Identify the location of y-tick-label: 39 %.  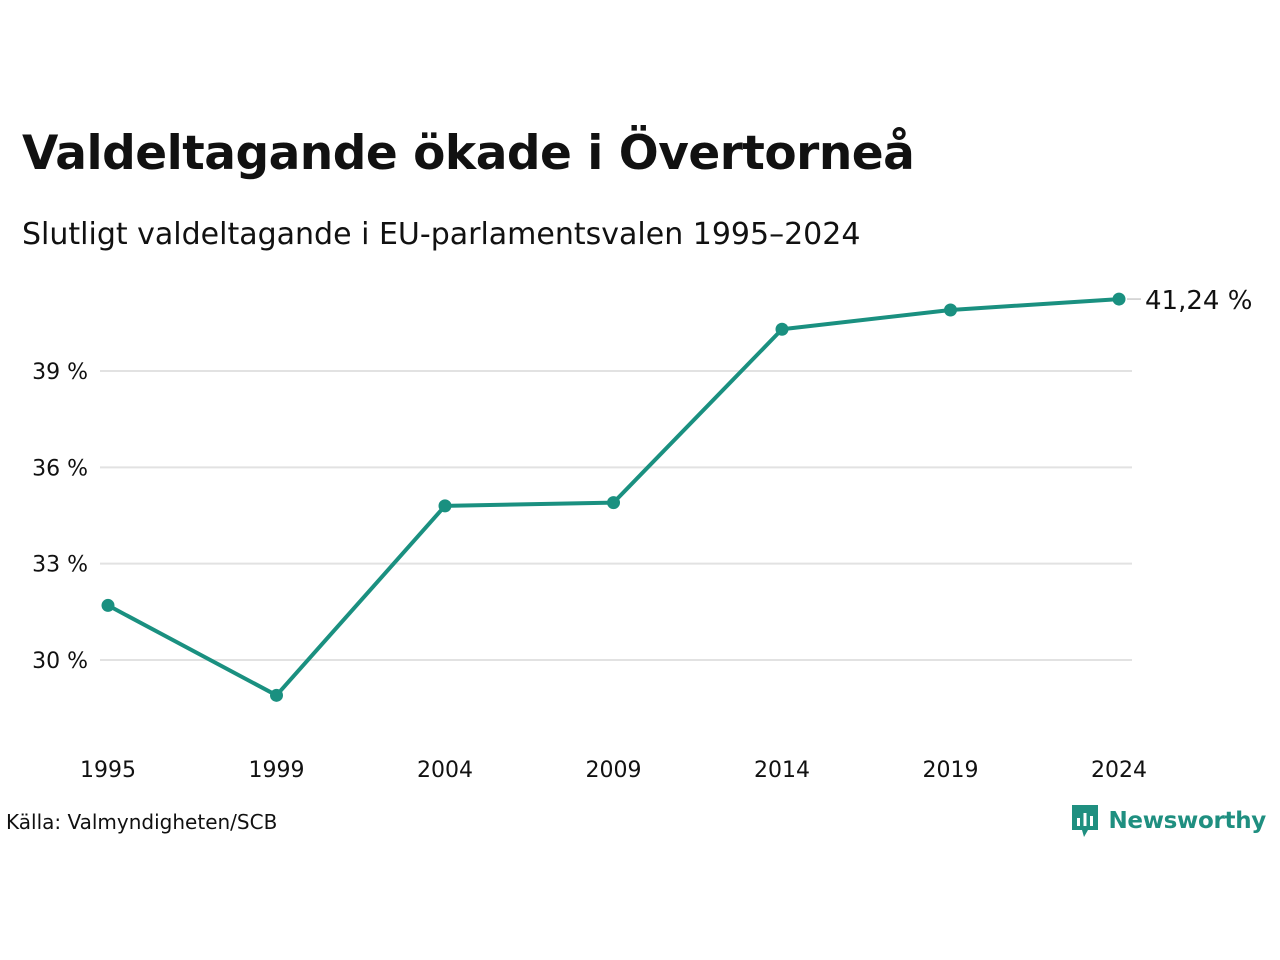
(60, 372).